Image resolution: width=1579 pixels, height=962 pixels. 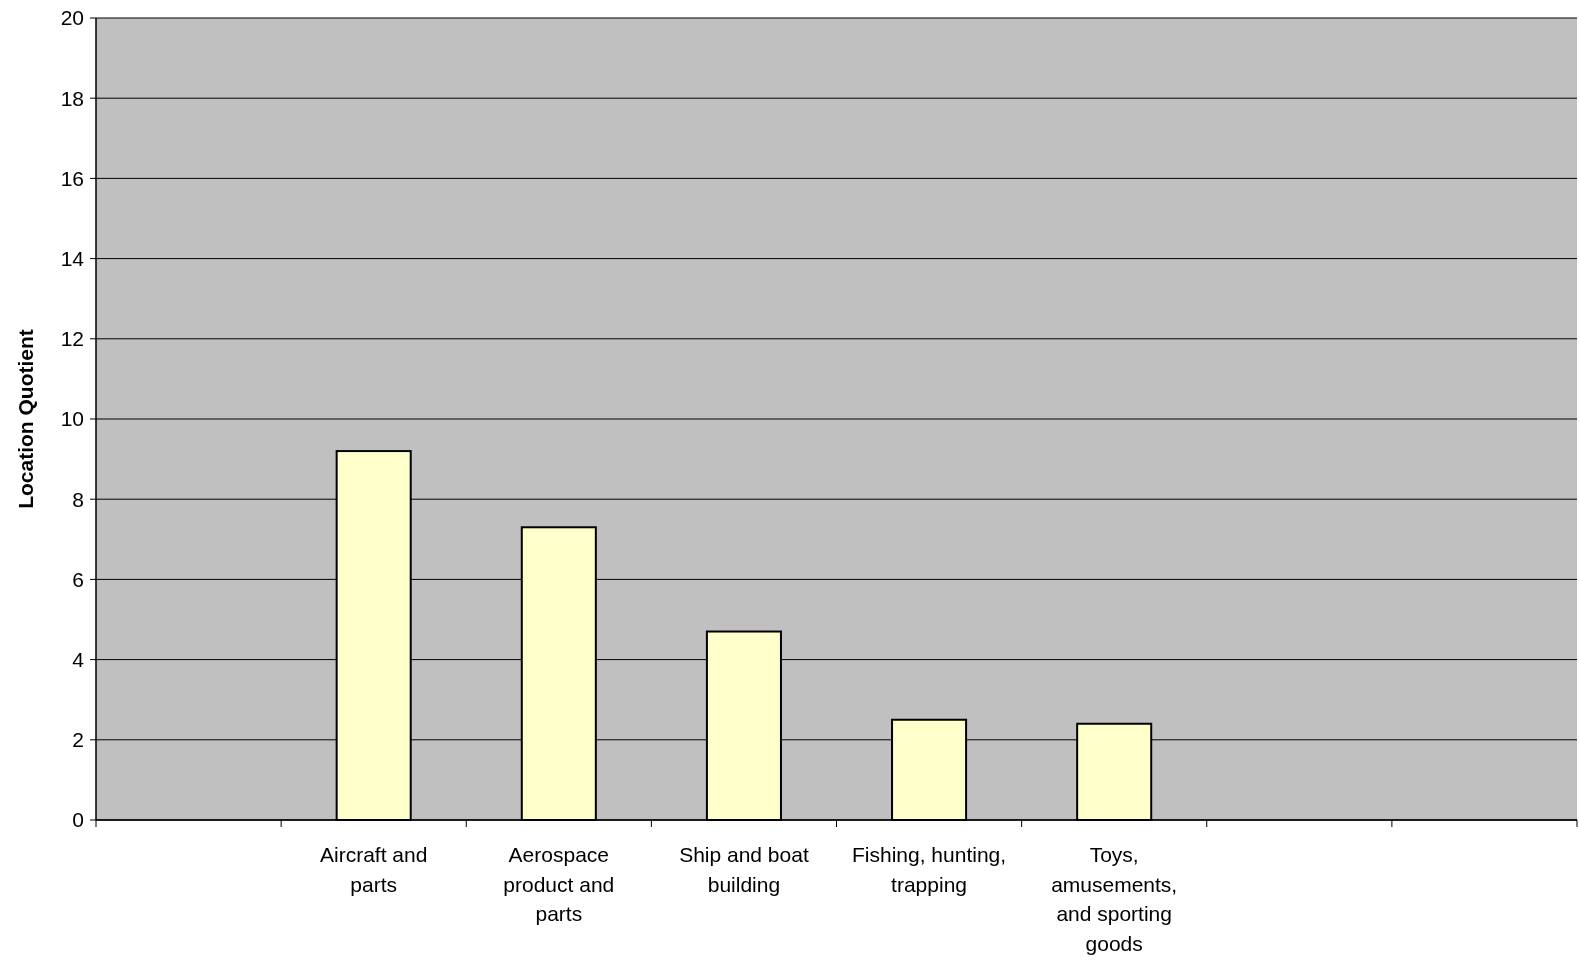 I want to click on y-tick-label: 20, so click(x=72, y=18).